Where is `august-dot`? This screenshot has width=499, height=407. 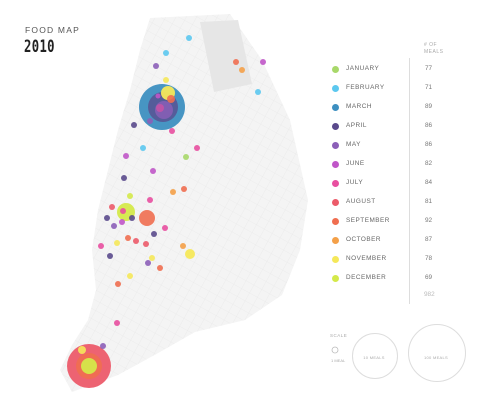
august-dot is located at coordinates (335, 202).